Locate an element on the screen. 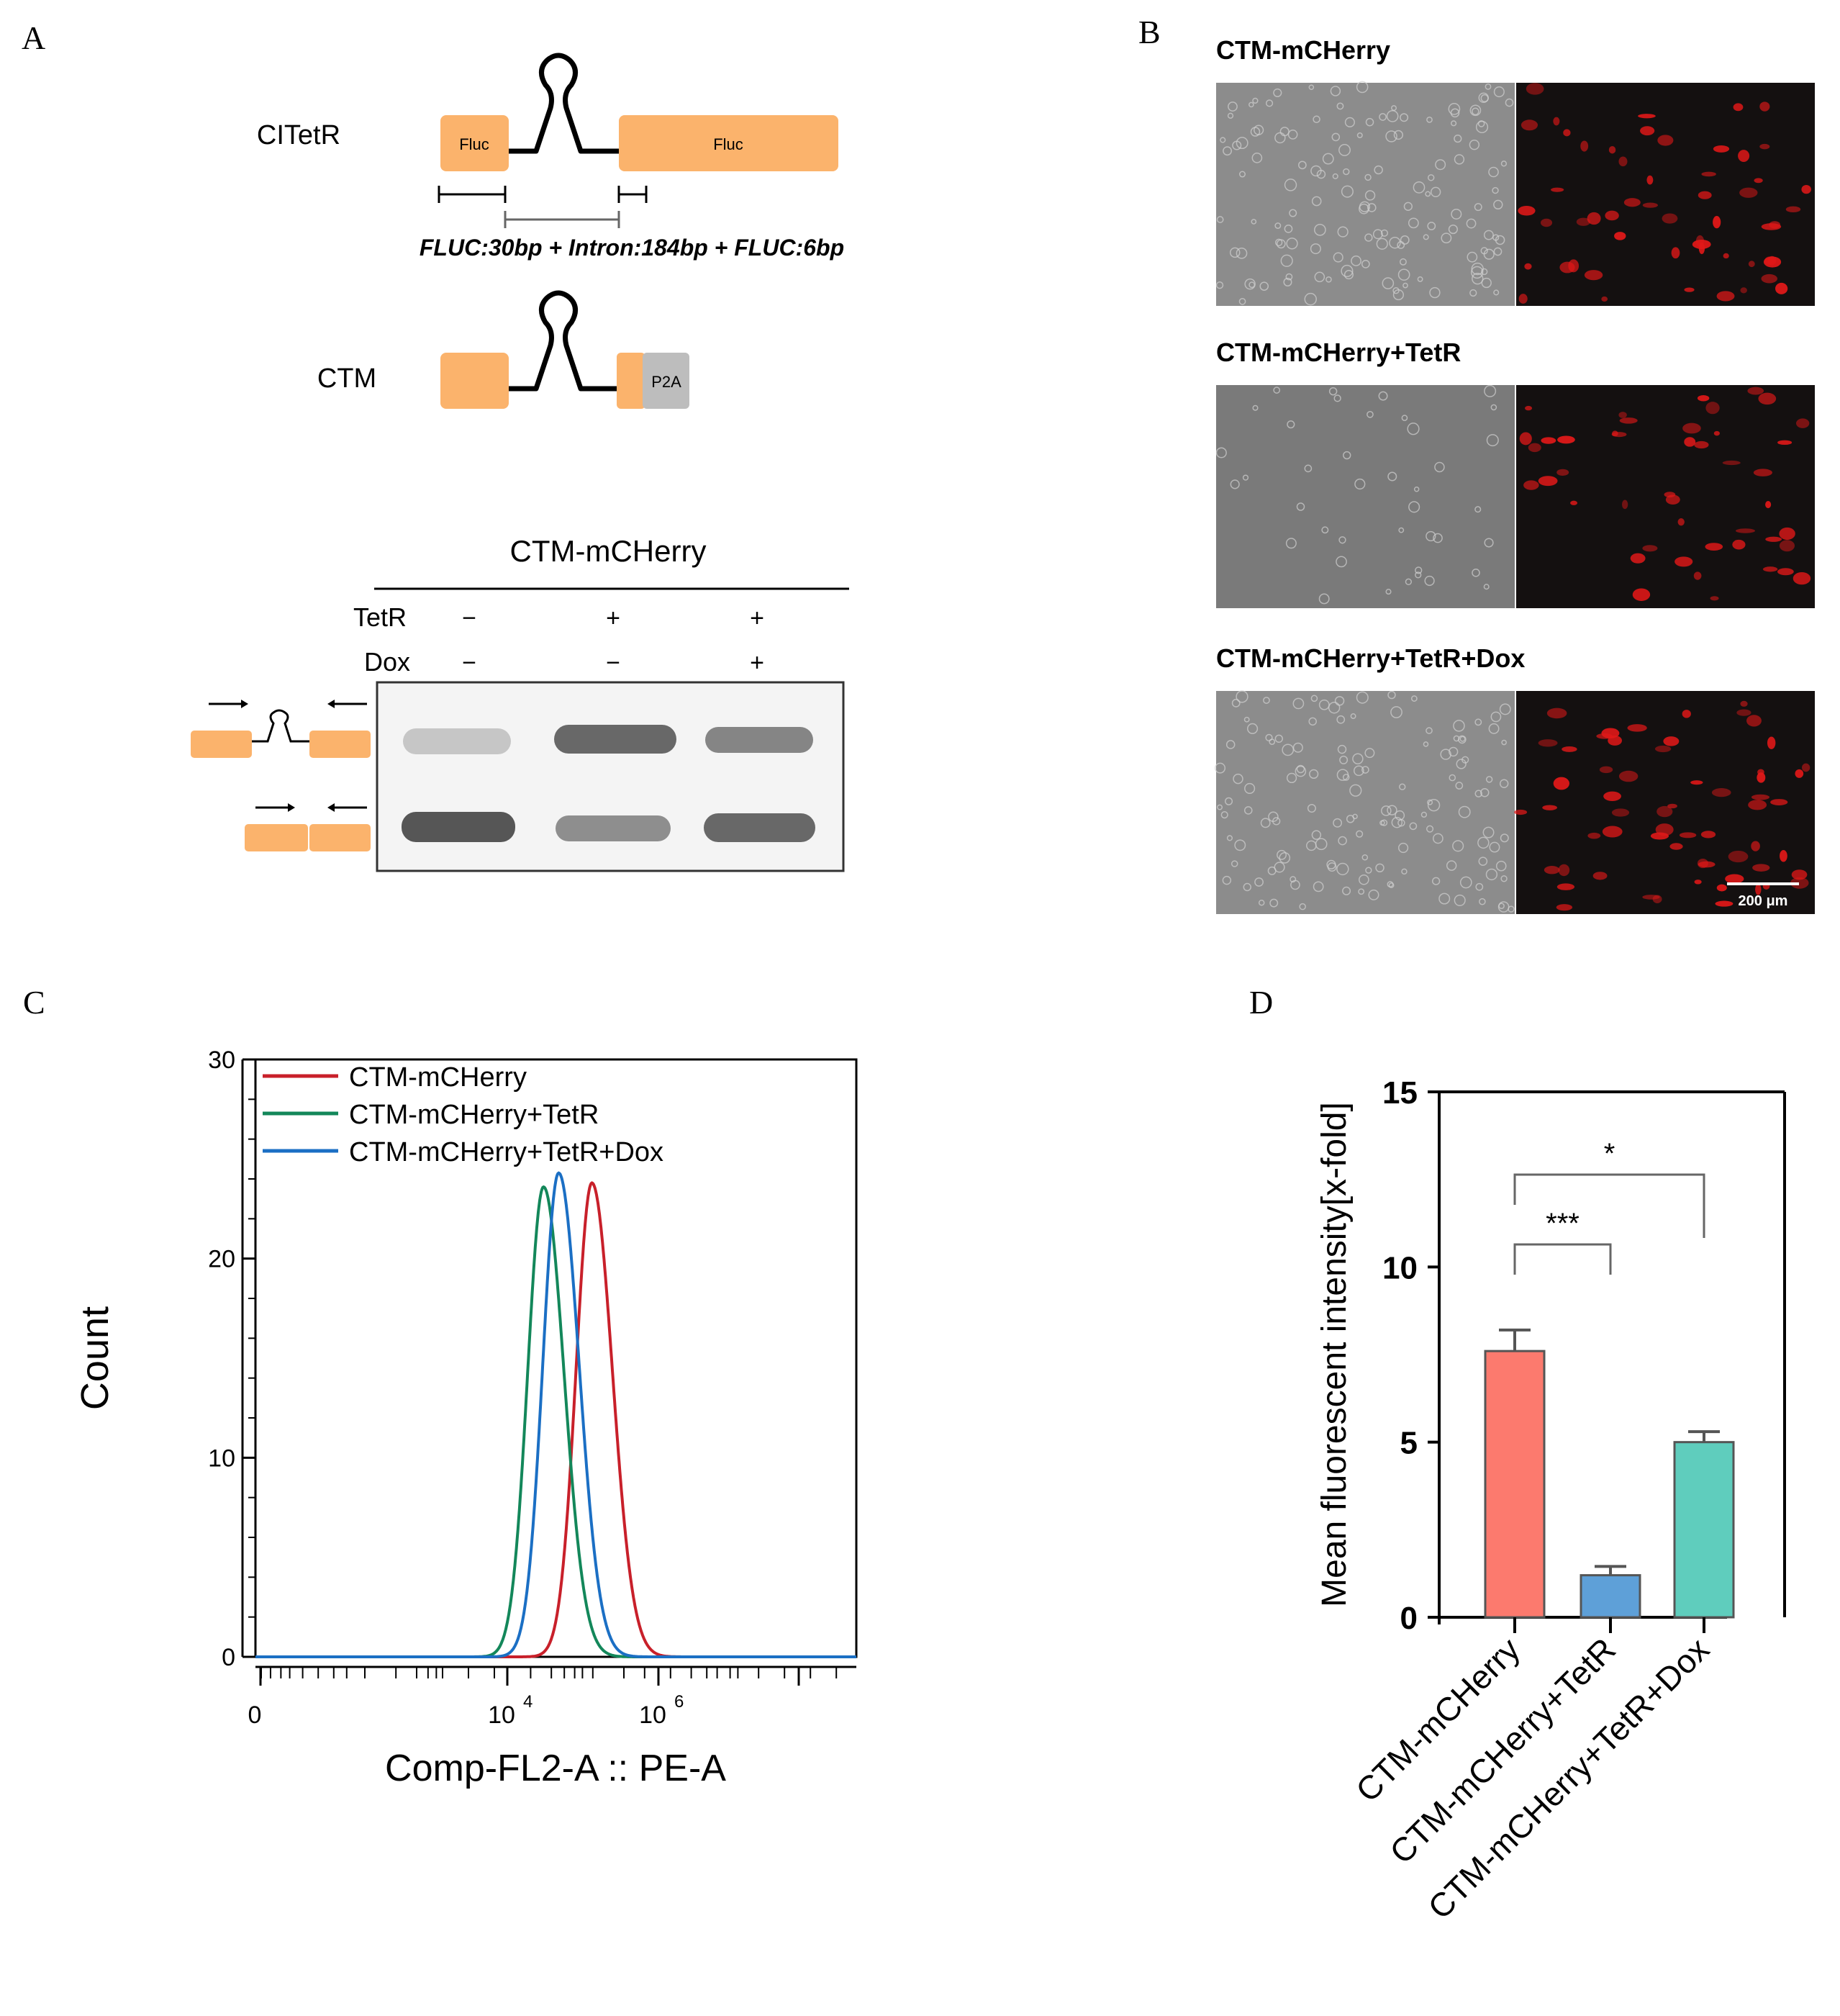 The height and width of the screenshot is (2016, 1840). primer-diagram-unspliced is located at coordinates (281, 729).